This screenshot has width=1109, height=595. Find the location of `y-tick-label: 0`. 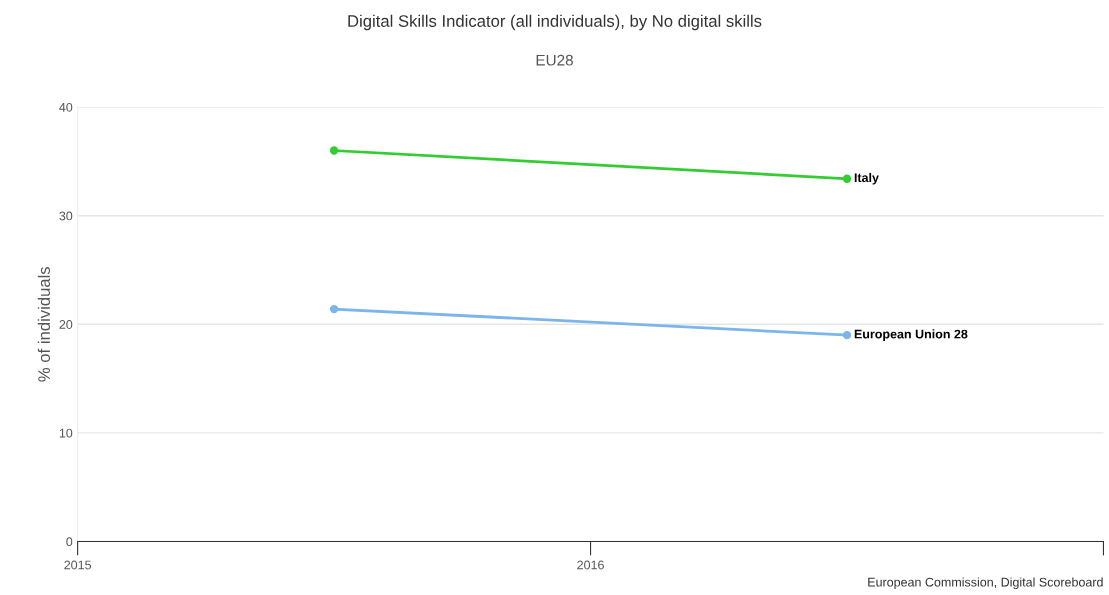

y-tick-label: 0 is located at coordinates (69, 542).